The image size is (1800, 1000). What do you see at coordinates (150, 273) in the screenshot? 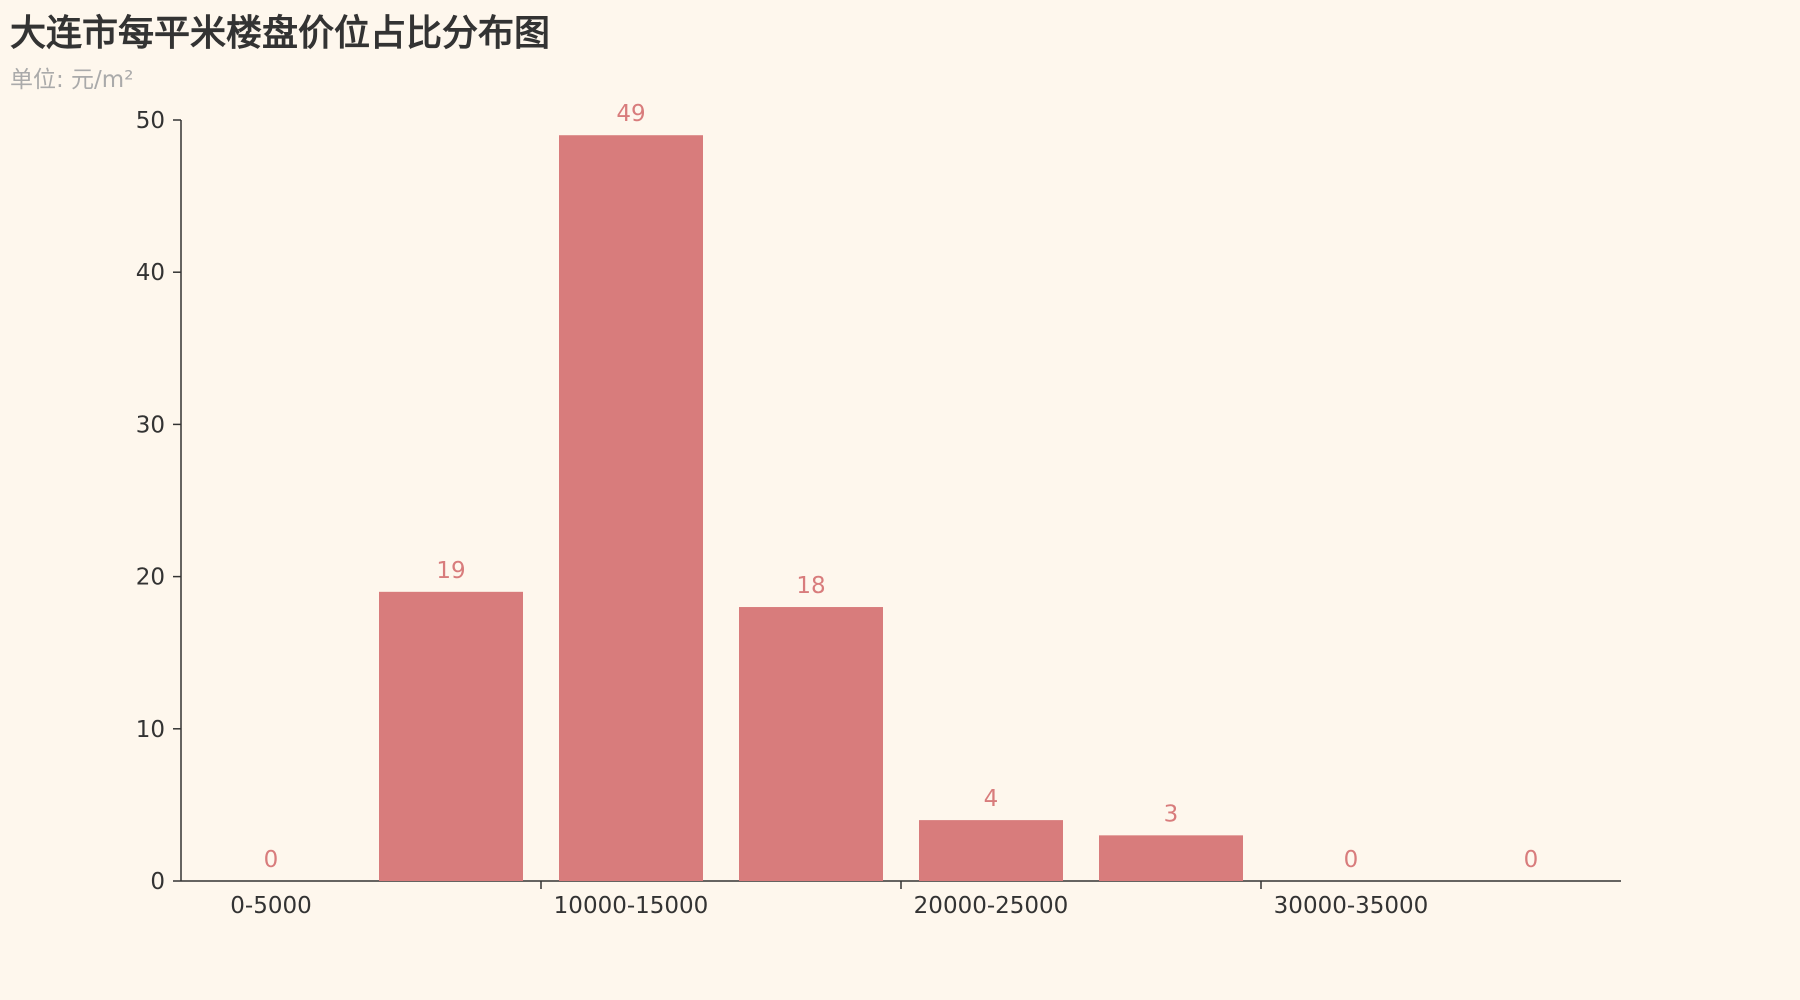
I see `y-tick-label: 40` at bounding box center [150, 273].